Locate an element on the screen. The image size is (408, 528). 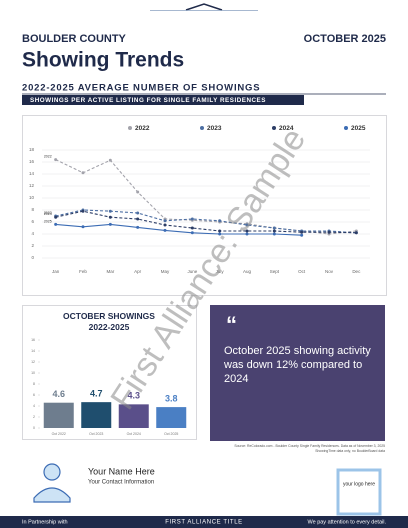
partner: In Partnership with is located at coordinates (45, 522).